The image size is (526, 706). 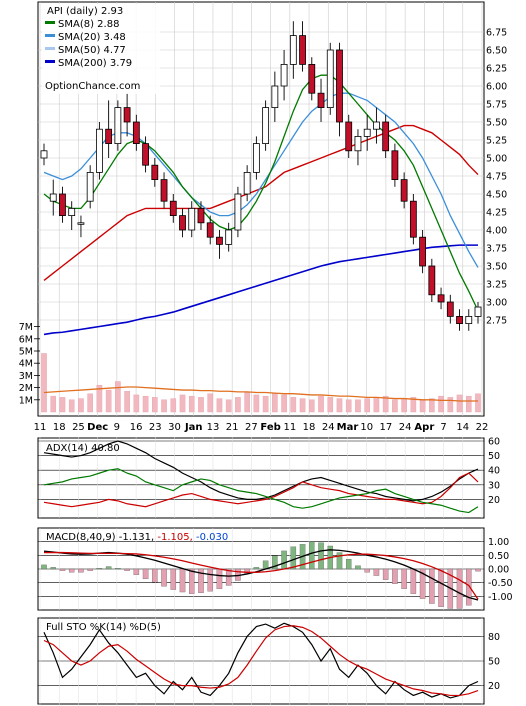 I want to click on indicator-tick-label: 20, so click(x=494, y=500).